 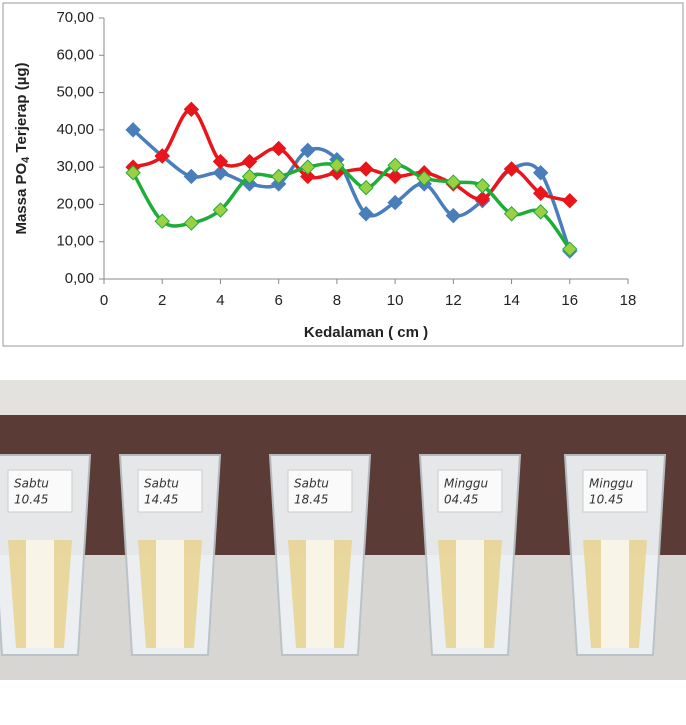 I want to click on shelf, so click(x=343, y=400).